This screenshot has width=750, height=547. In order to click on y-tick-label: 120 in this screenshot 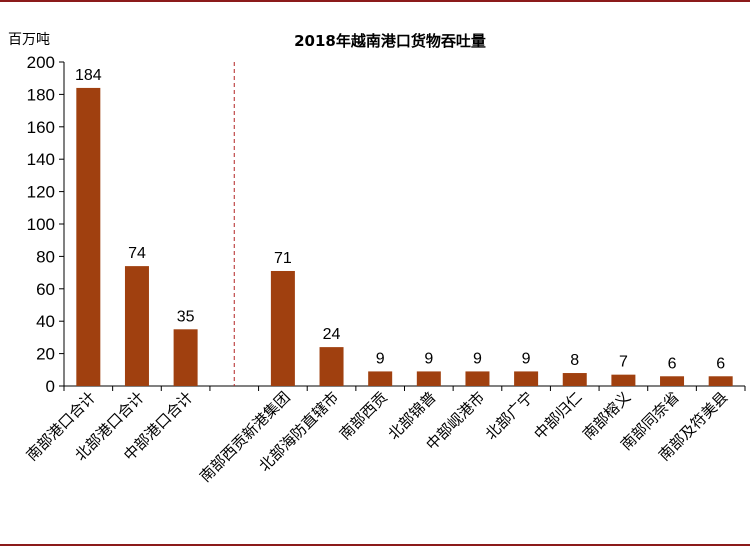, I will do `click(41, 192)`.